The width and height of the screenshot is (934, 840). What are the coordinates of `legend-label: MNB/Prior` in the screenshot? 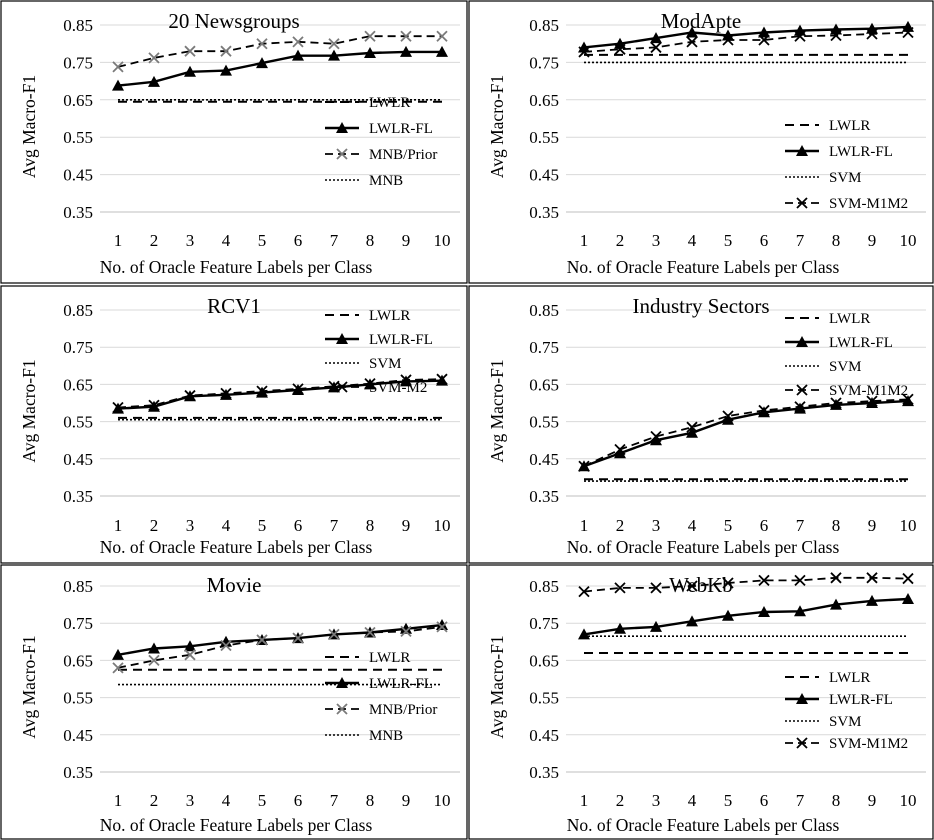 It's located at (403, 710).